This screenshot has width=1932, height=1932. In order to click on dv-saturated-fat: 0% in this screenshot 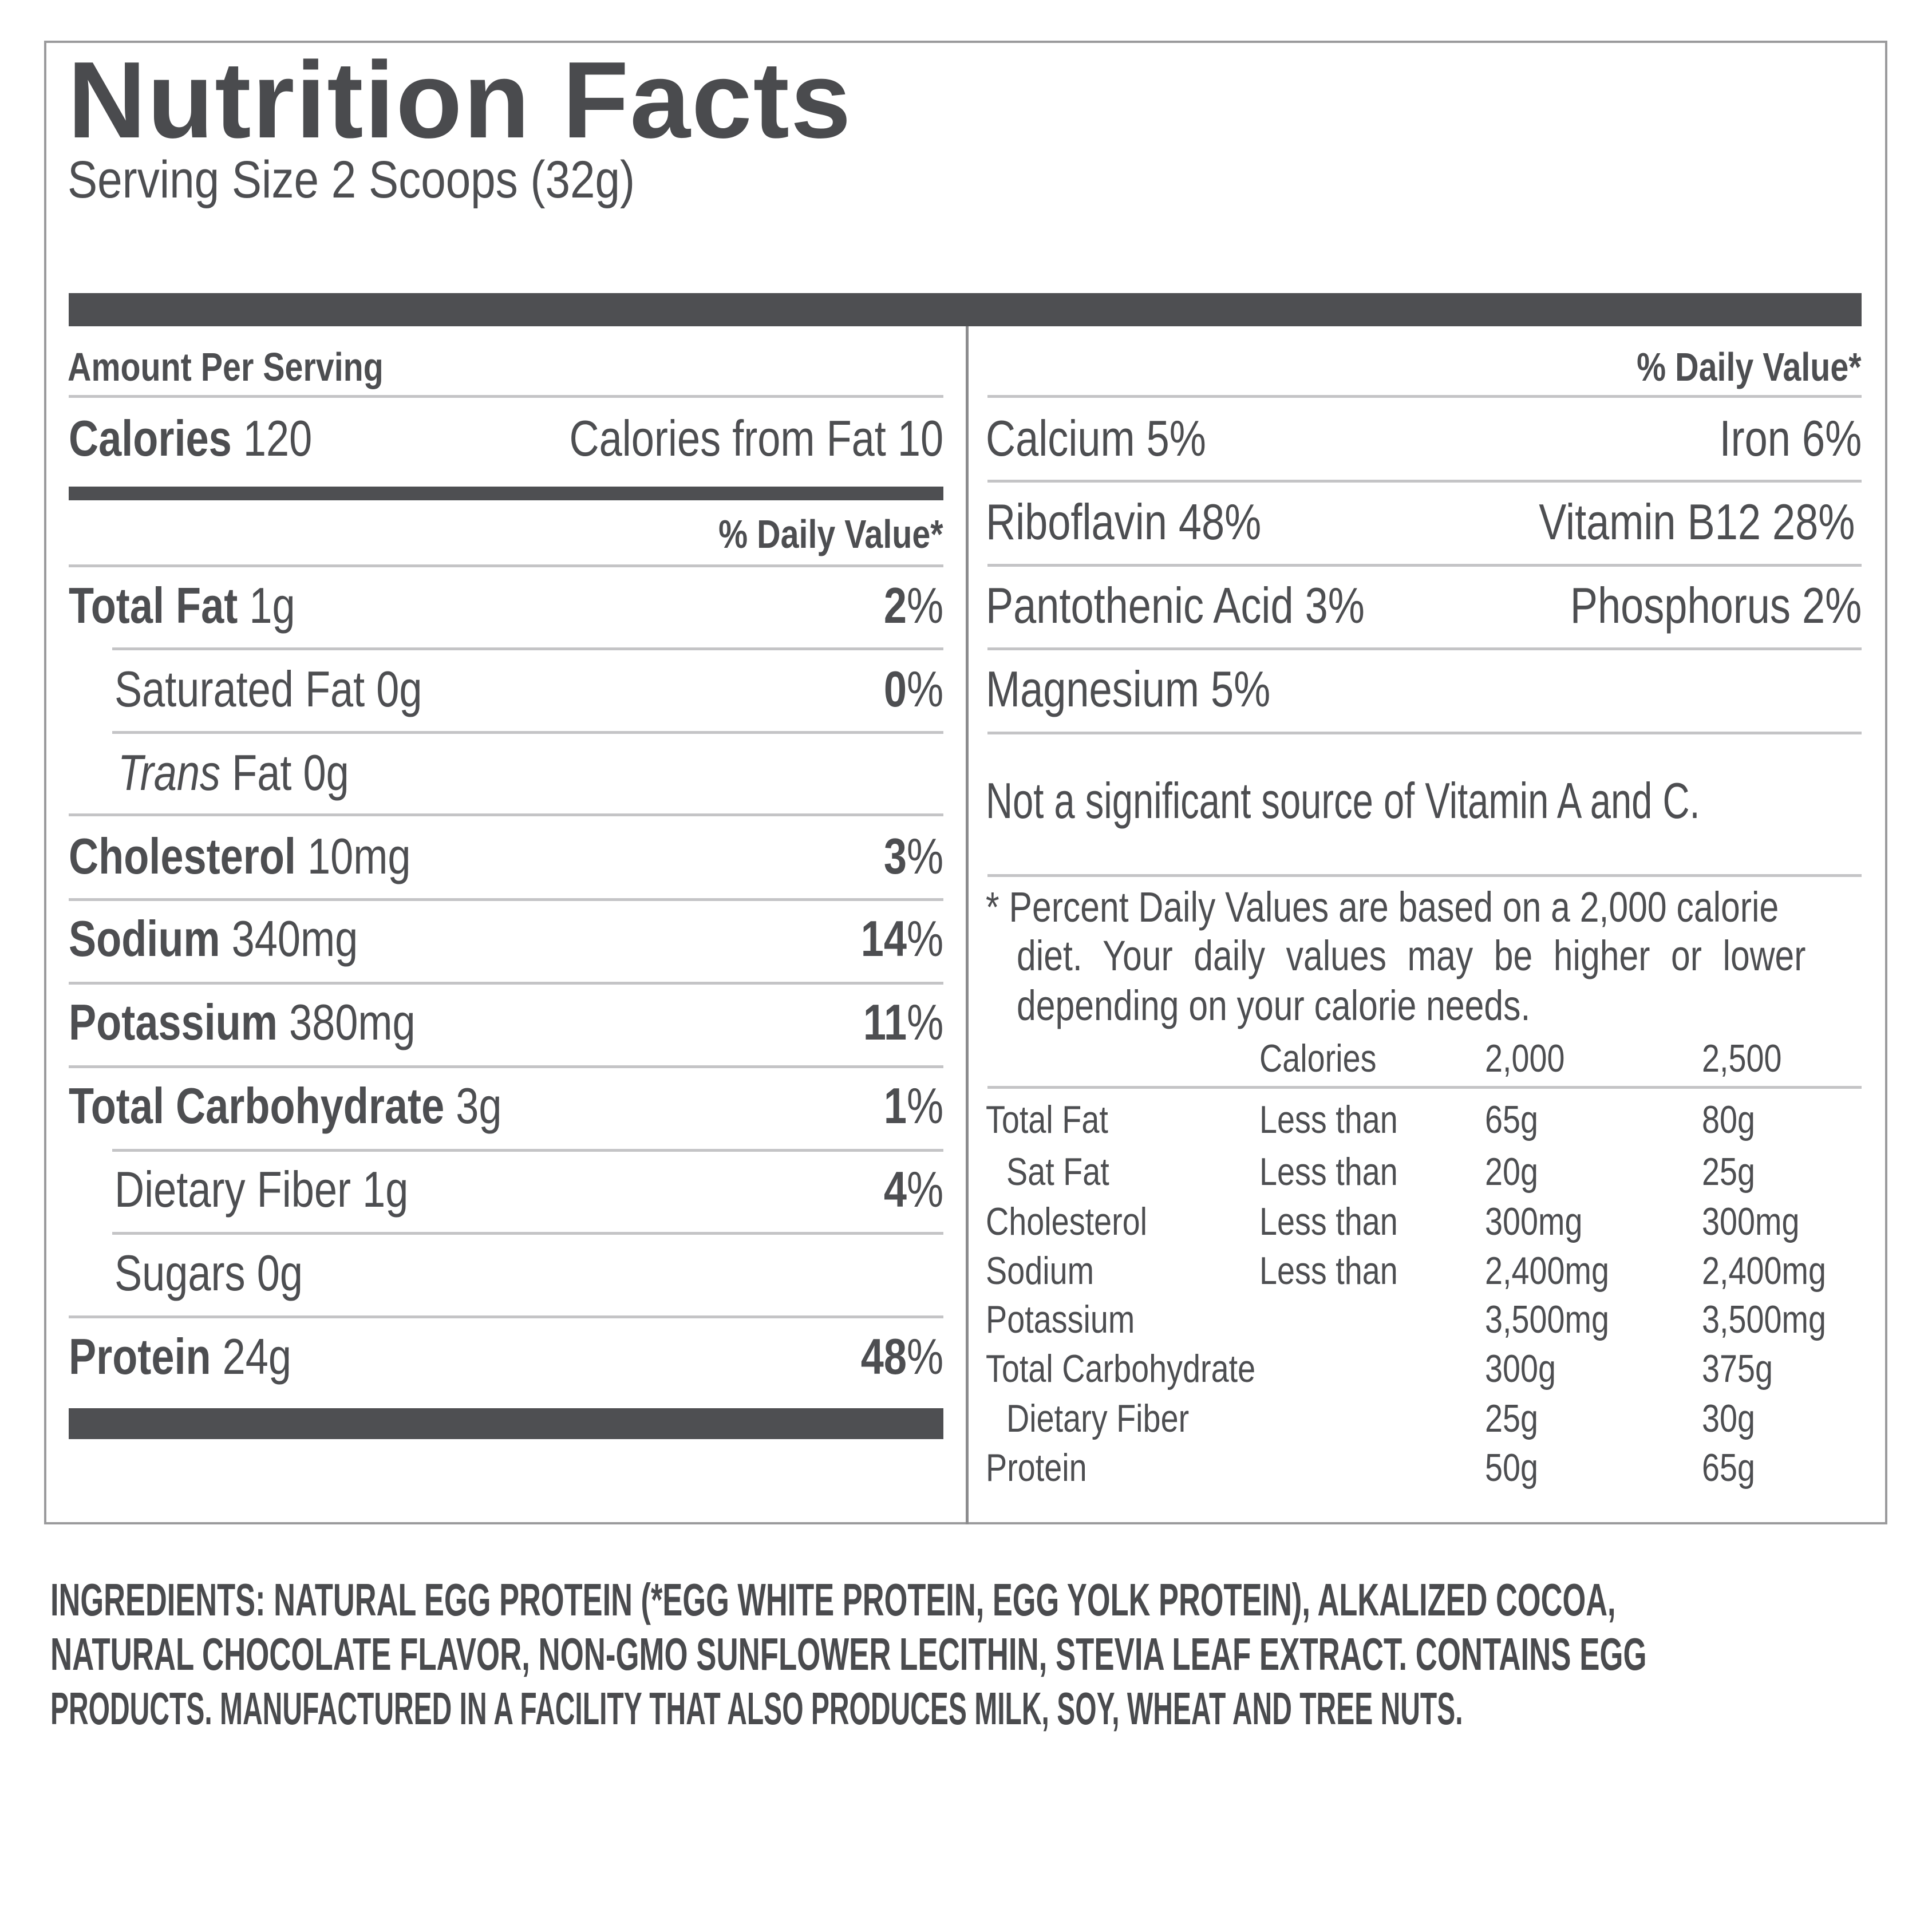, I will do `click(913, 689)`.